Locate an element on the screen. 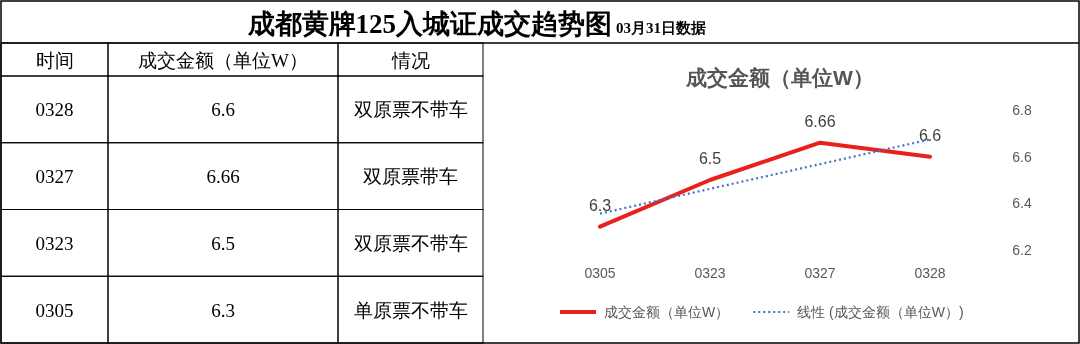 This screenshot has height=344, width=1080. text: 6.3 is located at coordinates (223, 310).